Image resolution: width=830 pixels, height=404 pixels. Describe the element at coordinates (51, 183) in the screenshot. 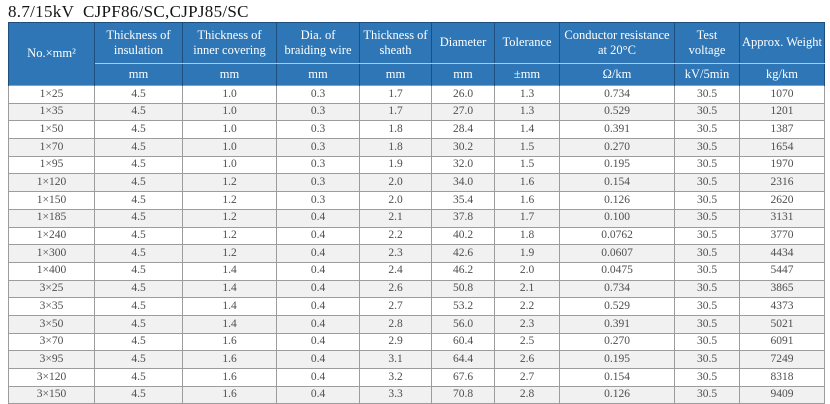

I see `spec-size-cell: 1×120` at that location.